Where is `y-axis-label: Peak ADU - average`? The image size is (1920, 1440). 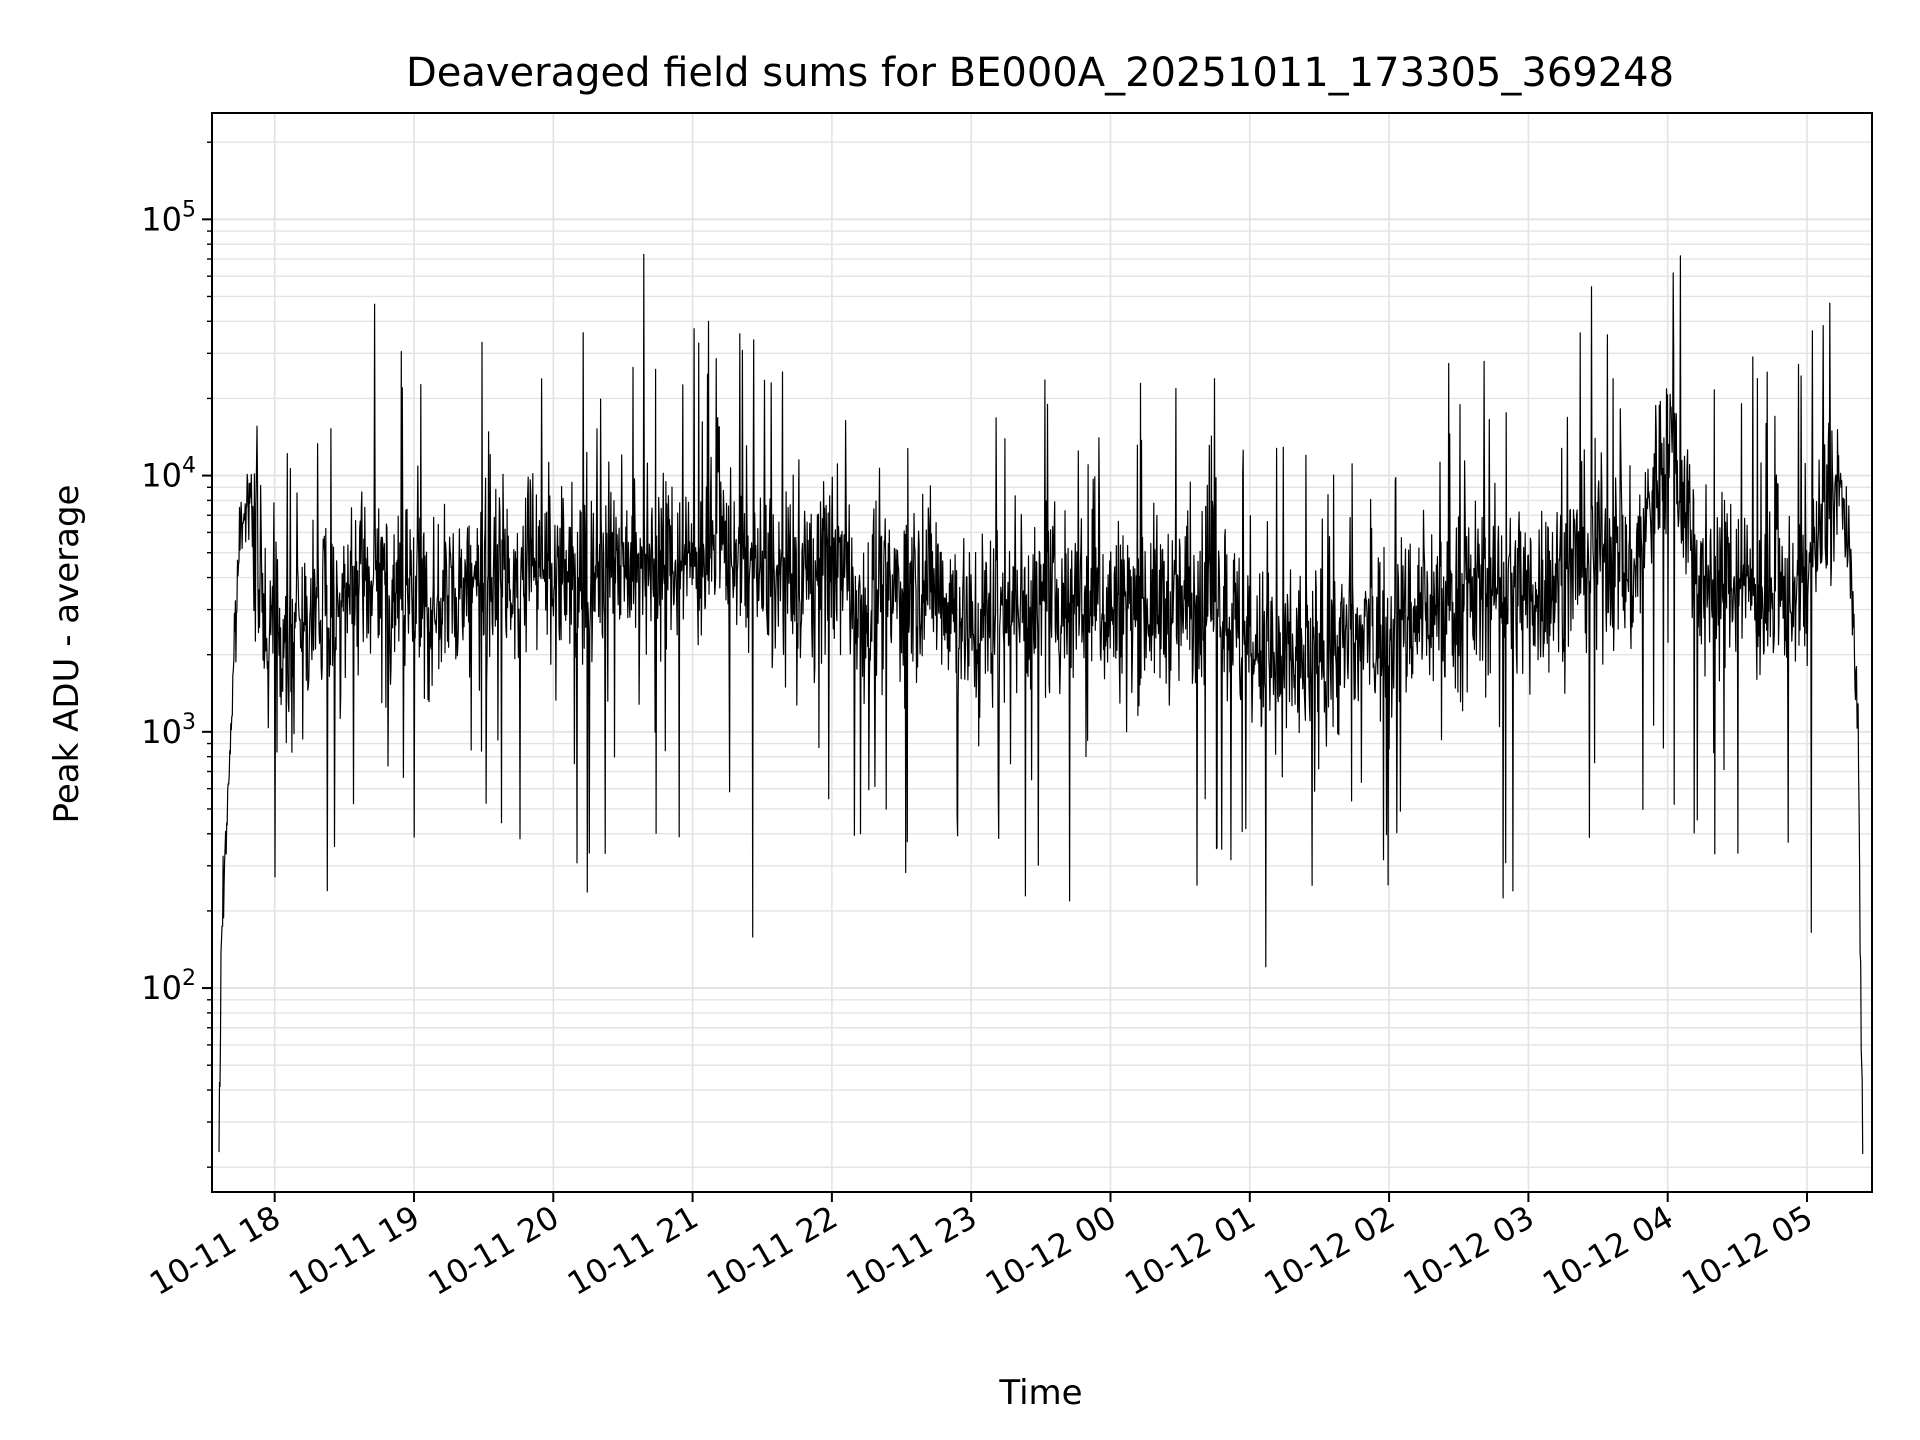 y-axis-label: Peak ADU - average is located at coordinates (67, 654).